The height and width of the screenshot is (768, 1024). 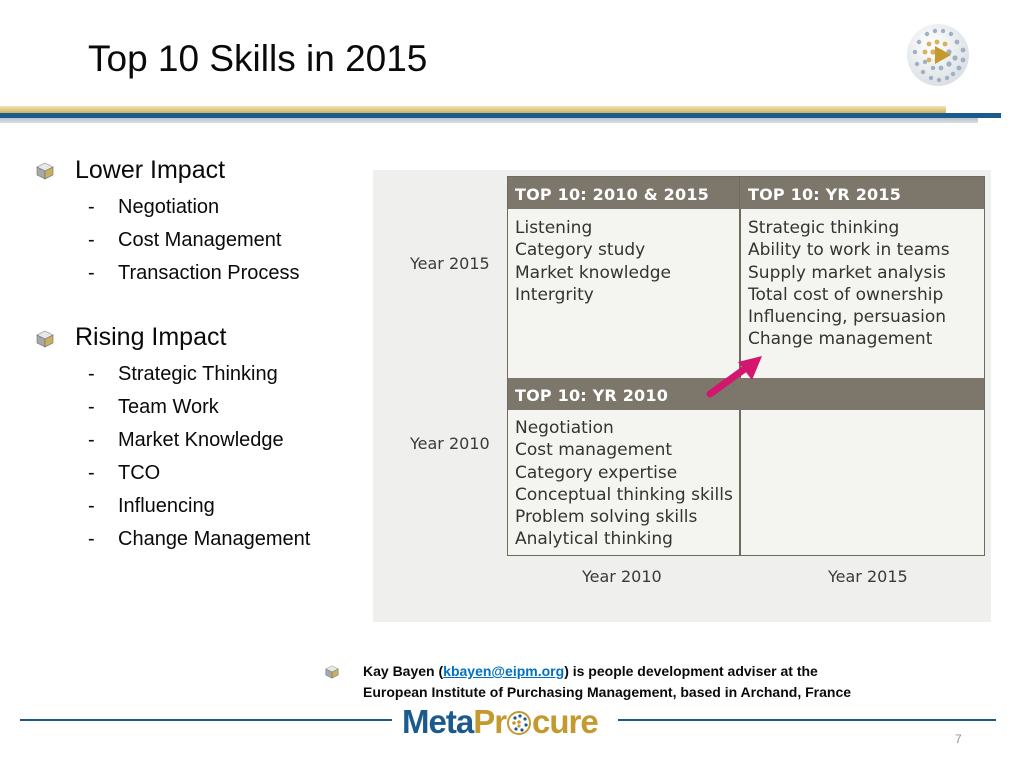 What do you see at coordinates (734, 377) in the screenshot?
I see `trend-arrow-icon` at bounding box center [734, 377].